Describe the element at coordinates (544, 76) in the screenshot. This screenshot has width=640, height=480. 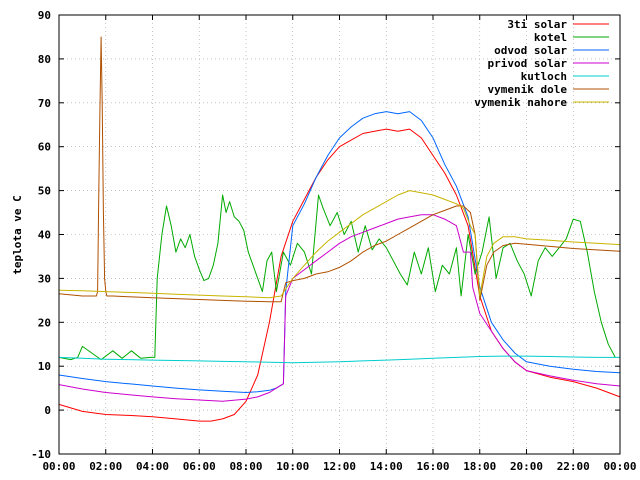
I see `legend-label-kutloch: kutloch` at that location.